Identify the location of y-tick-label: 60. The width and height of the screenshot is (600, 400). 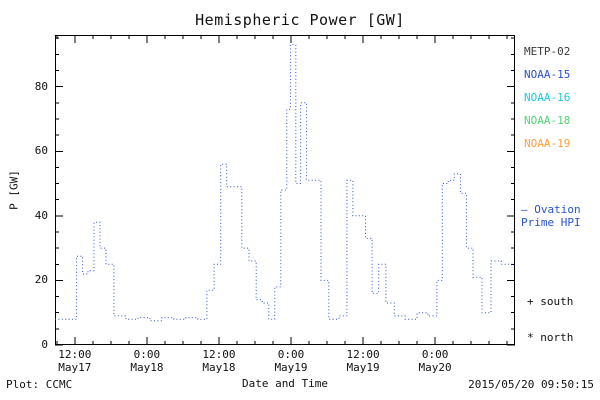
(41, 151).